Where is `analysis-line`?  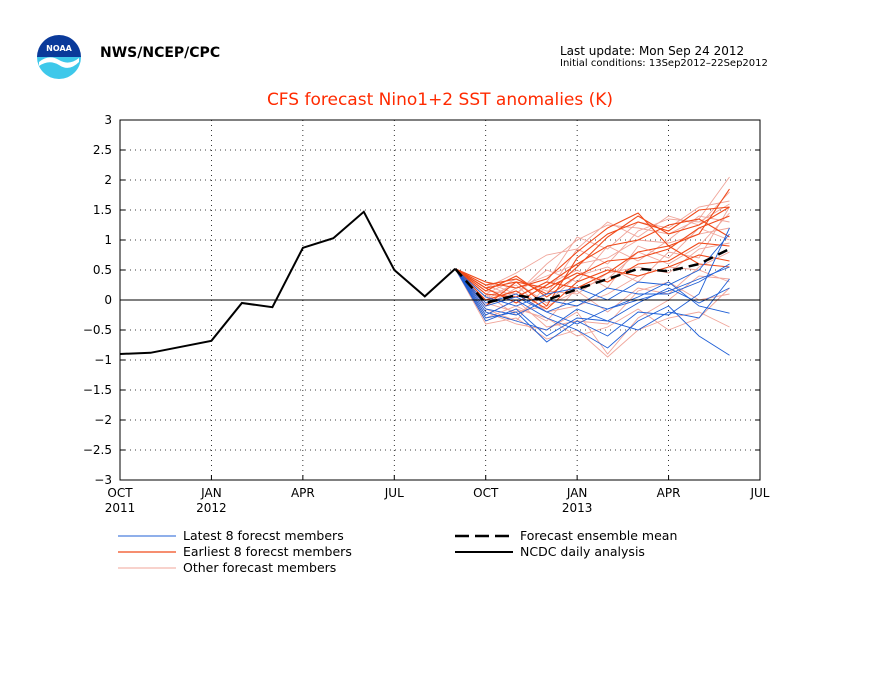
analysis-line is located at coordinates (287, 282).